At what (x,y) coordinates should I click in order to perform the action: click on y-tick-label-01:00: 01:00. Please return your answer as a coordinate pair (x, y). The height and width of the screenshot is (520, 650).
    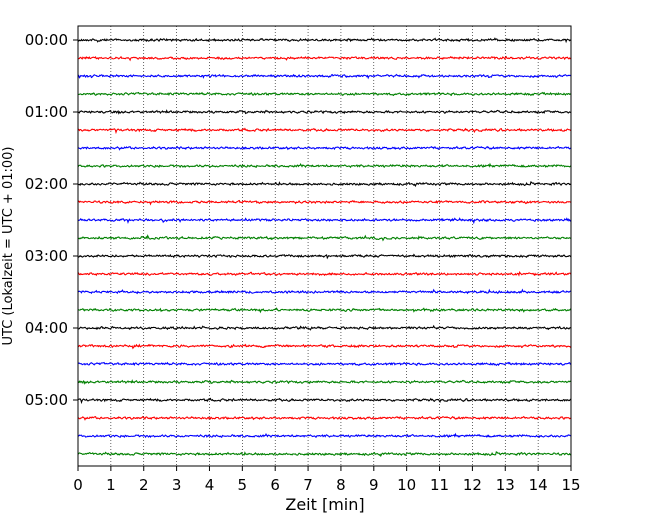
    Looking at the image, I should click on (46, 112).